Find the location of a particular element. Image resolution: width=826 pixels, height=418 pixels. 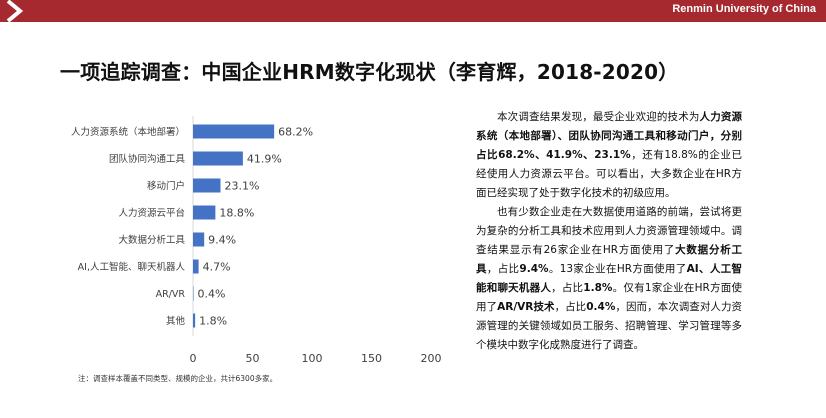

category-label: 其他 is located at coordinates (176, 321).